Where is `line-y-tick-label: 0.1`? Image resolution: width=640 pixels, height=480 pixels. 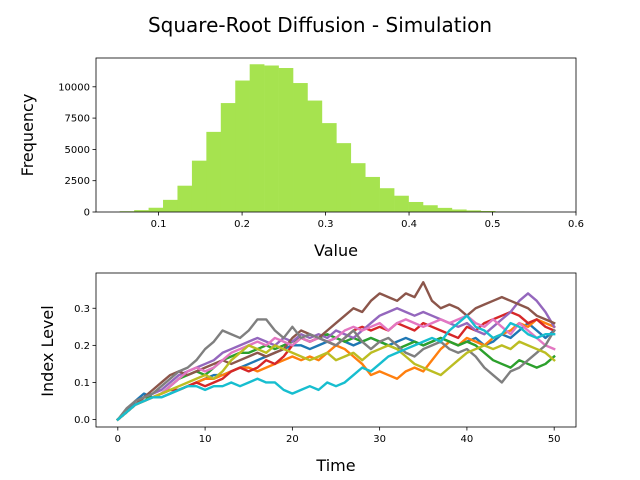
line-y-tick-label: 0.1 is located at coordinates (82, 383).